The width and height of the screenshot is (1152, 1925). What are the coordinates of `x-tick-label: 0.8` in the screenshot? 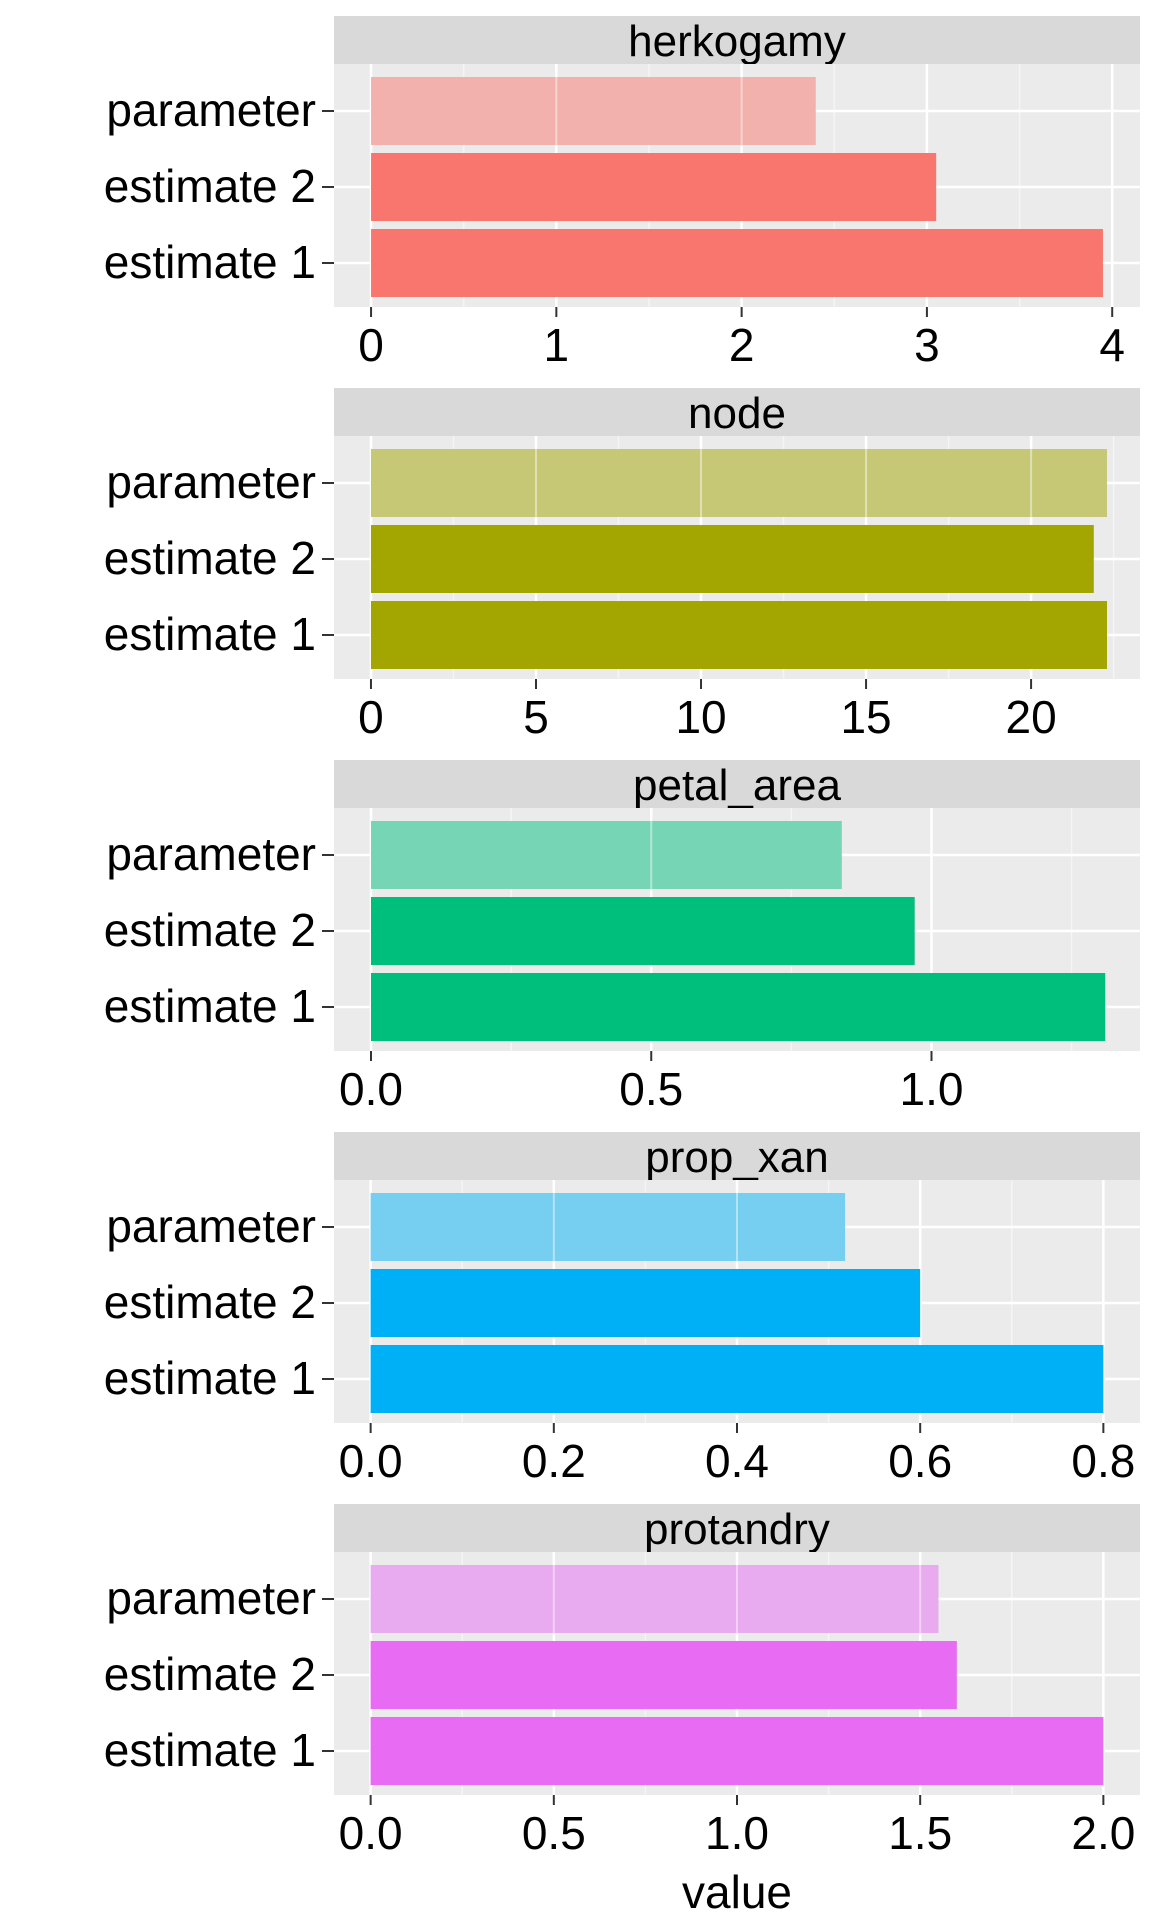 It's located at (1103, 1461).